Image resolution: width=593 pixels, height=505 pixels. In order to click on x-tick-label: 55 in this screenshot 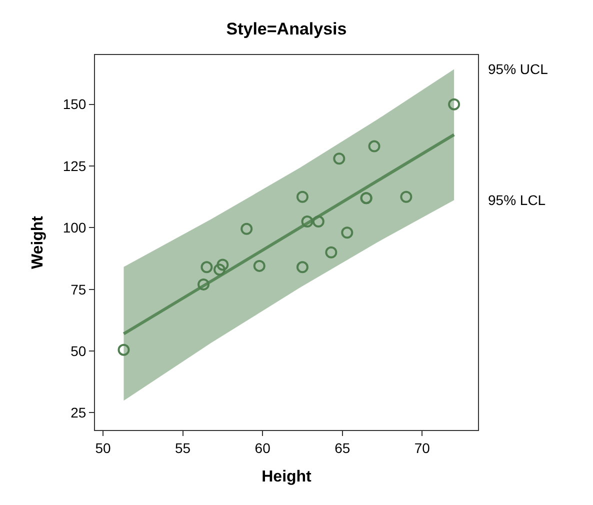, I will do `click(182, 448)`.